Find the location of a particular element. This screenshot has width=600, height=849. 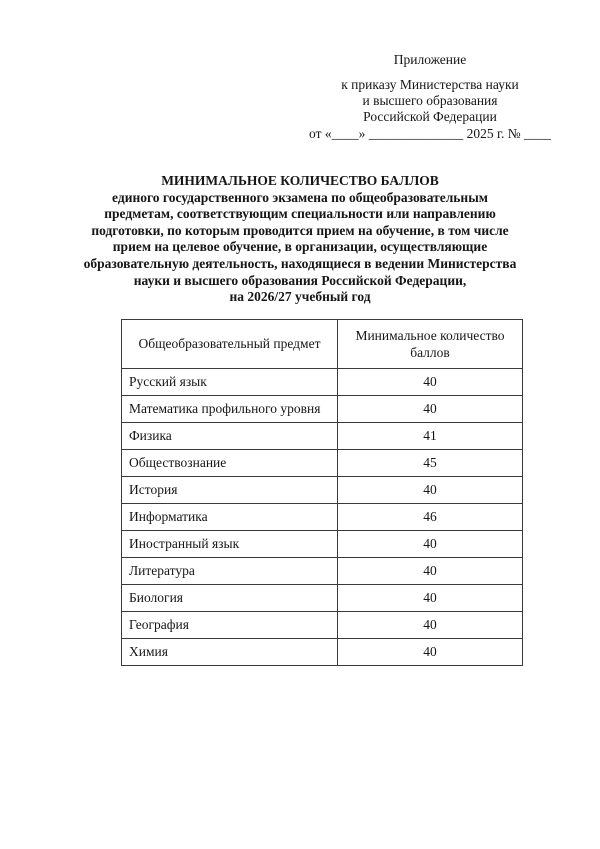

score-column-header: Минимальное количество баллов is located at coordinates (430, 343).